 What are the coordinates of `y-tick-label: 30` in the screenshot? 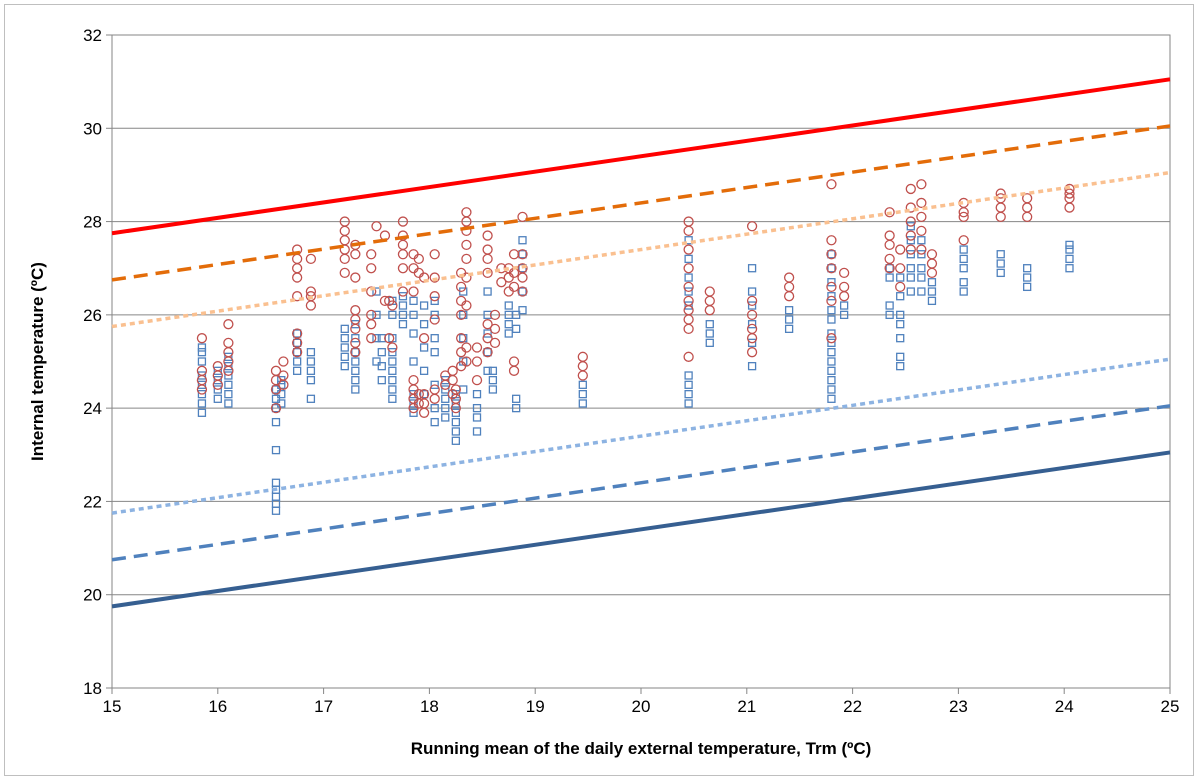 It's located at (92, 128).